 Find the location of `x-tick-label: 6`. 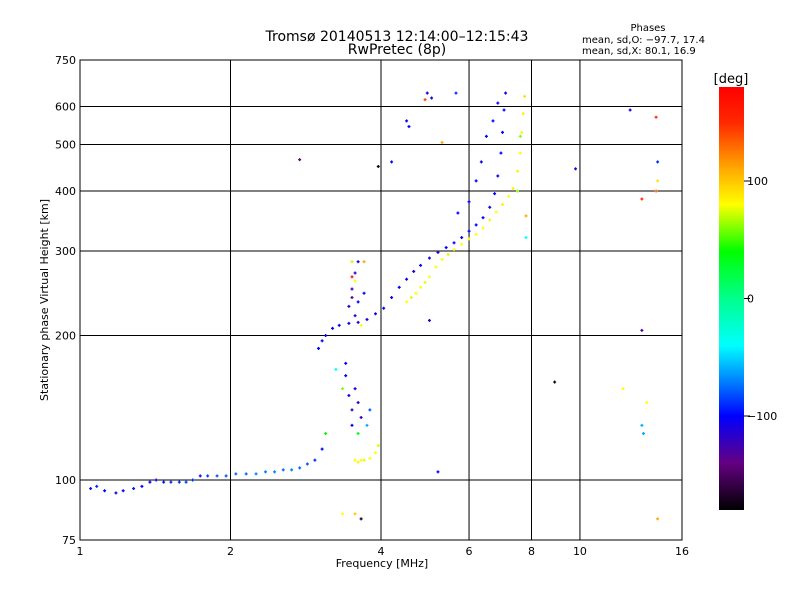

x-tick-label: 6 is located at coordinates (469, 551).